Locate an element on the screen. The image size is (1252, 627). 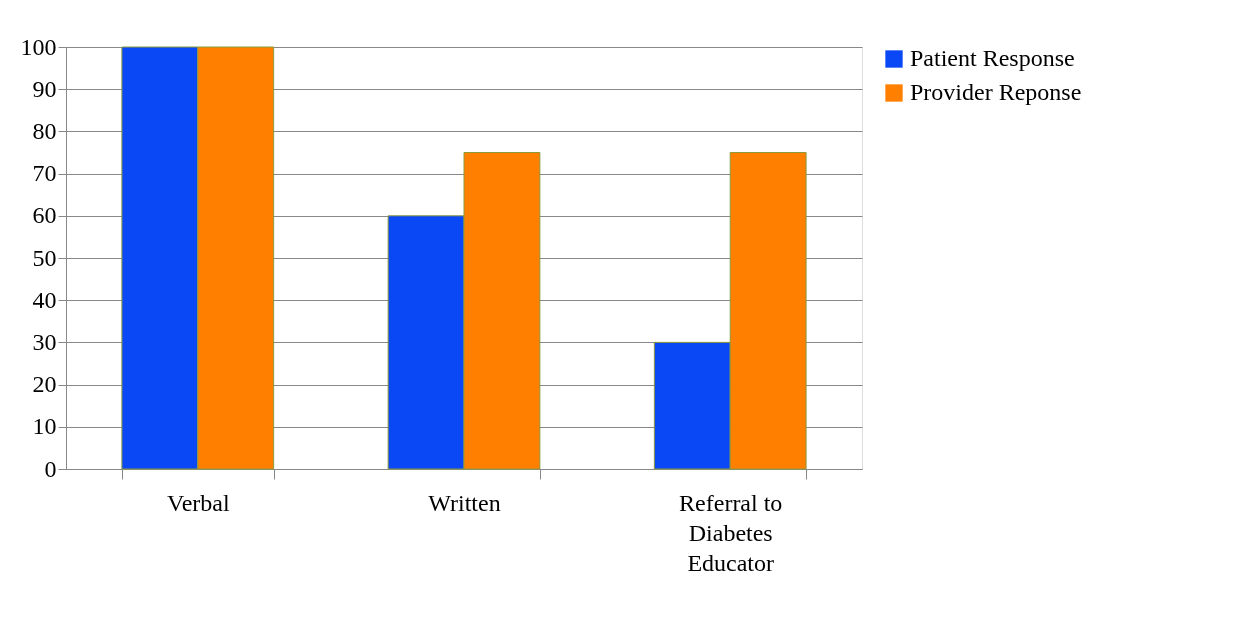
y-tick-label: 50 is located at coordinates (44, 257).